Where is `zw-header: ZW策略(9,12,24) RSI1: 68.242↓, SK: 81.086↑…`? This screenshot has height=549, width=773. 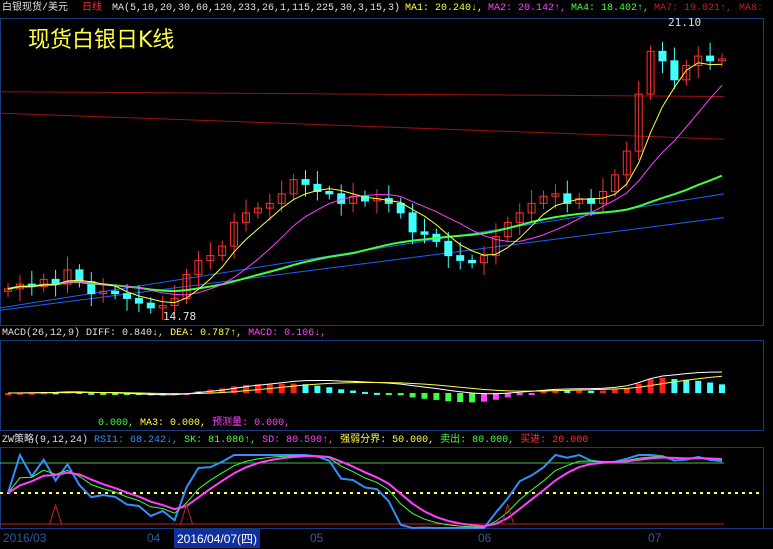 zw-header: ZW策略(9,12,24) RSI1: 68.242↓, SK: 81.086↑… is located at coordinates (295, 440).